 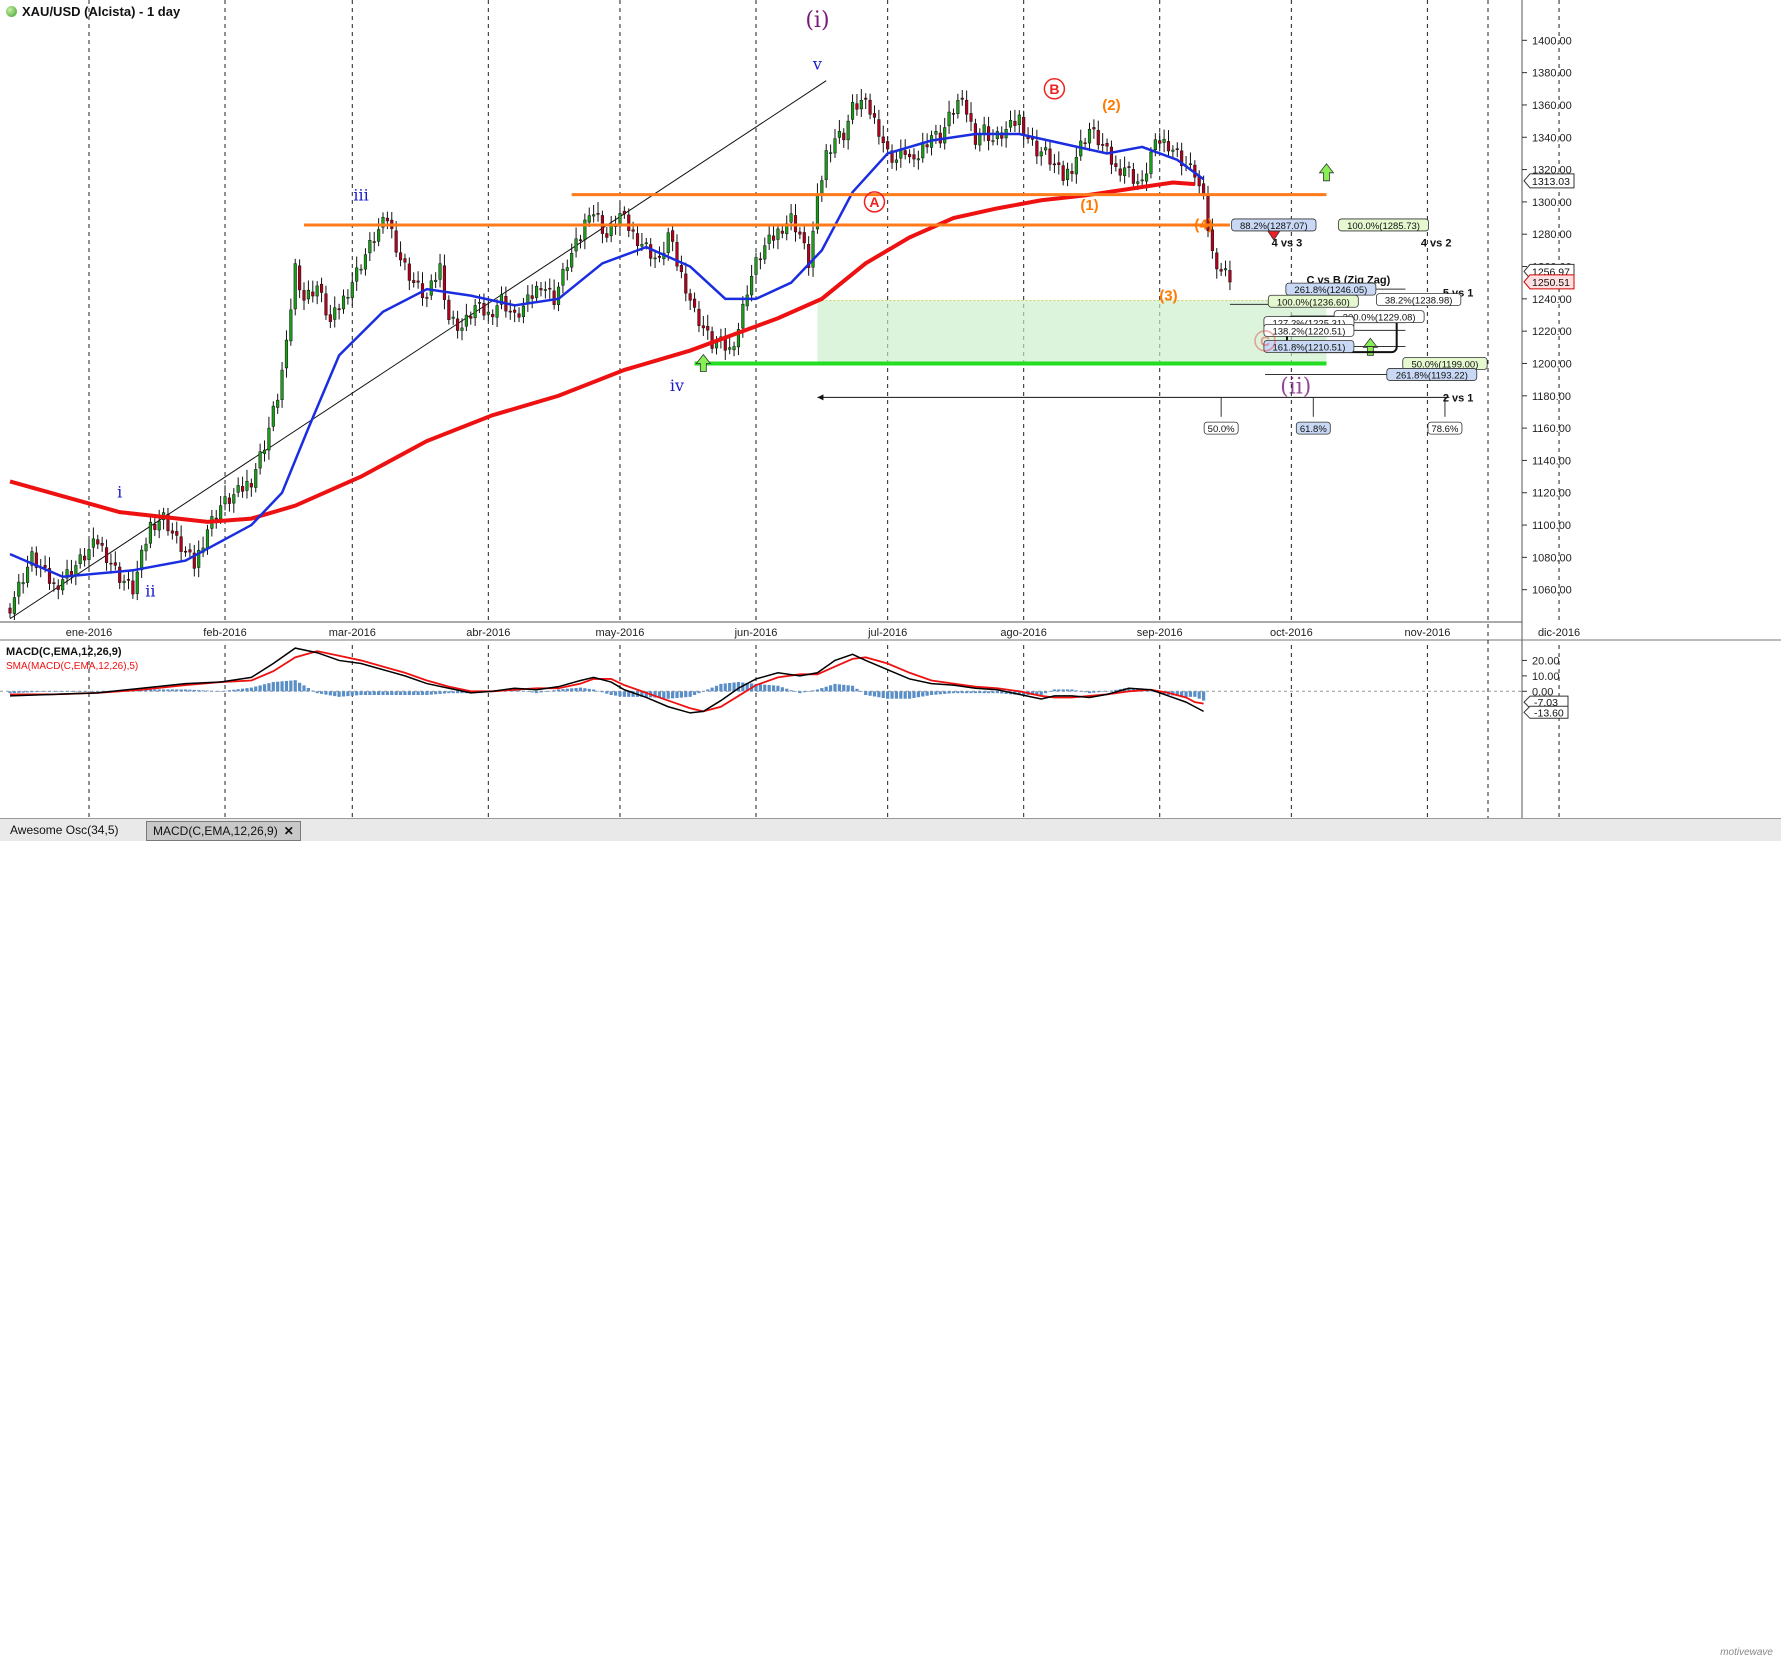 What do you see at coordinates (817, 64) in the screenshot?
I see `wave-label-minor: v` at bounding box center [817, 64].